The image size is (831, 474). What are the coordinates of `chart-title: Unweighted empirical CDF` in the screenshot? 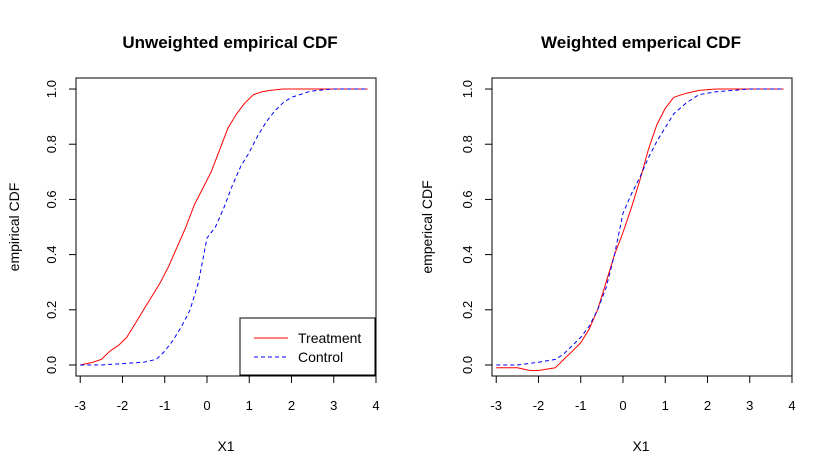 It's located at (229, 42).